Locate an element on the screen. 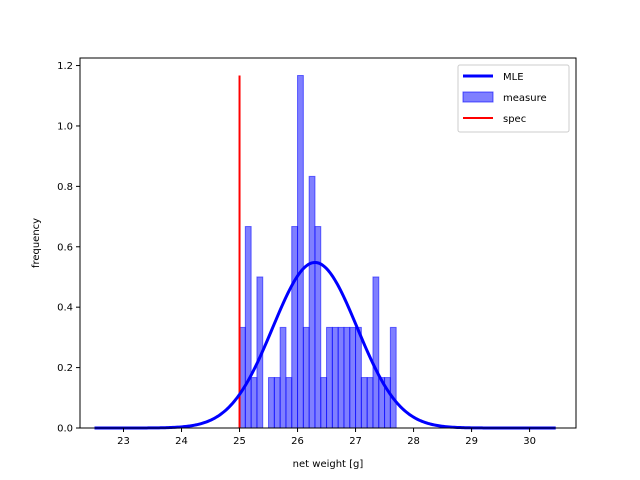  x-tick-label: 27 is located at coordinates (355, 441).